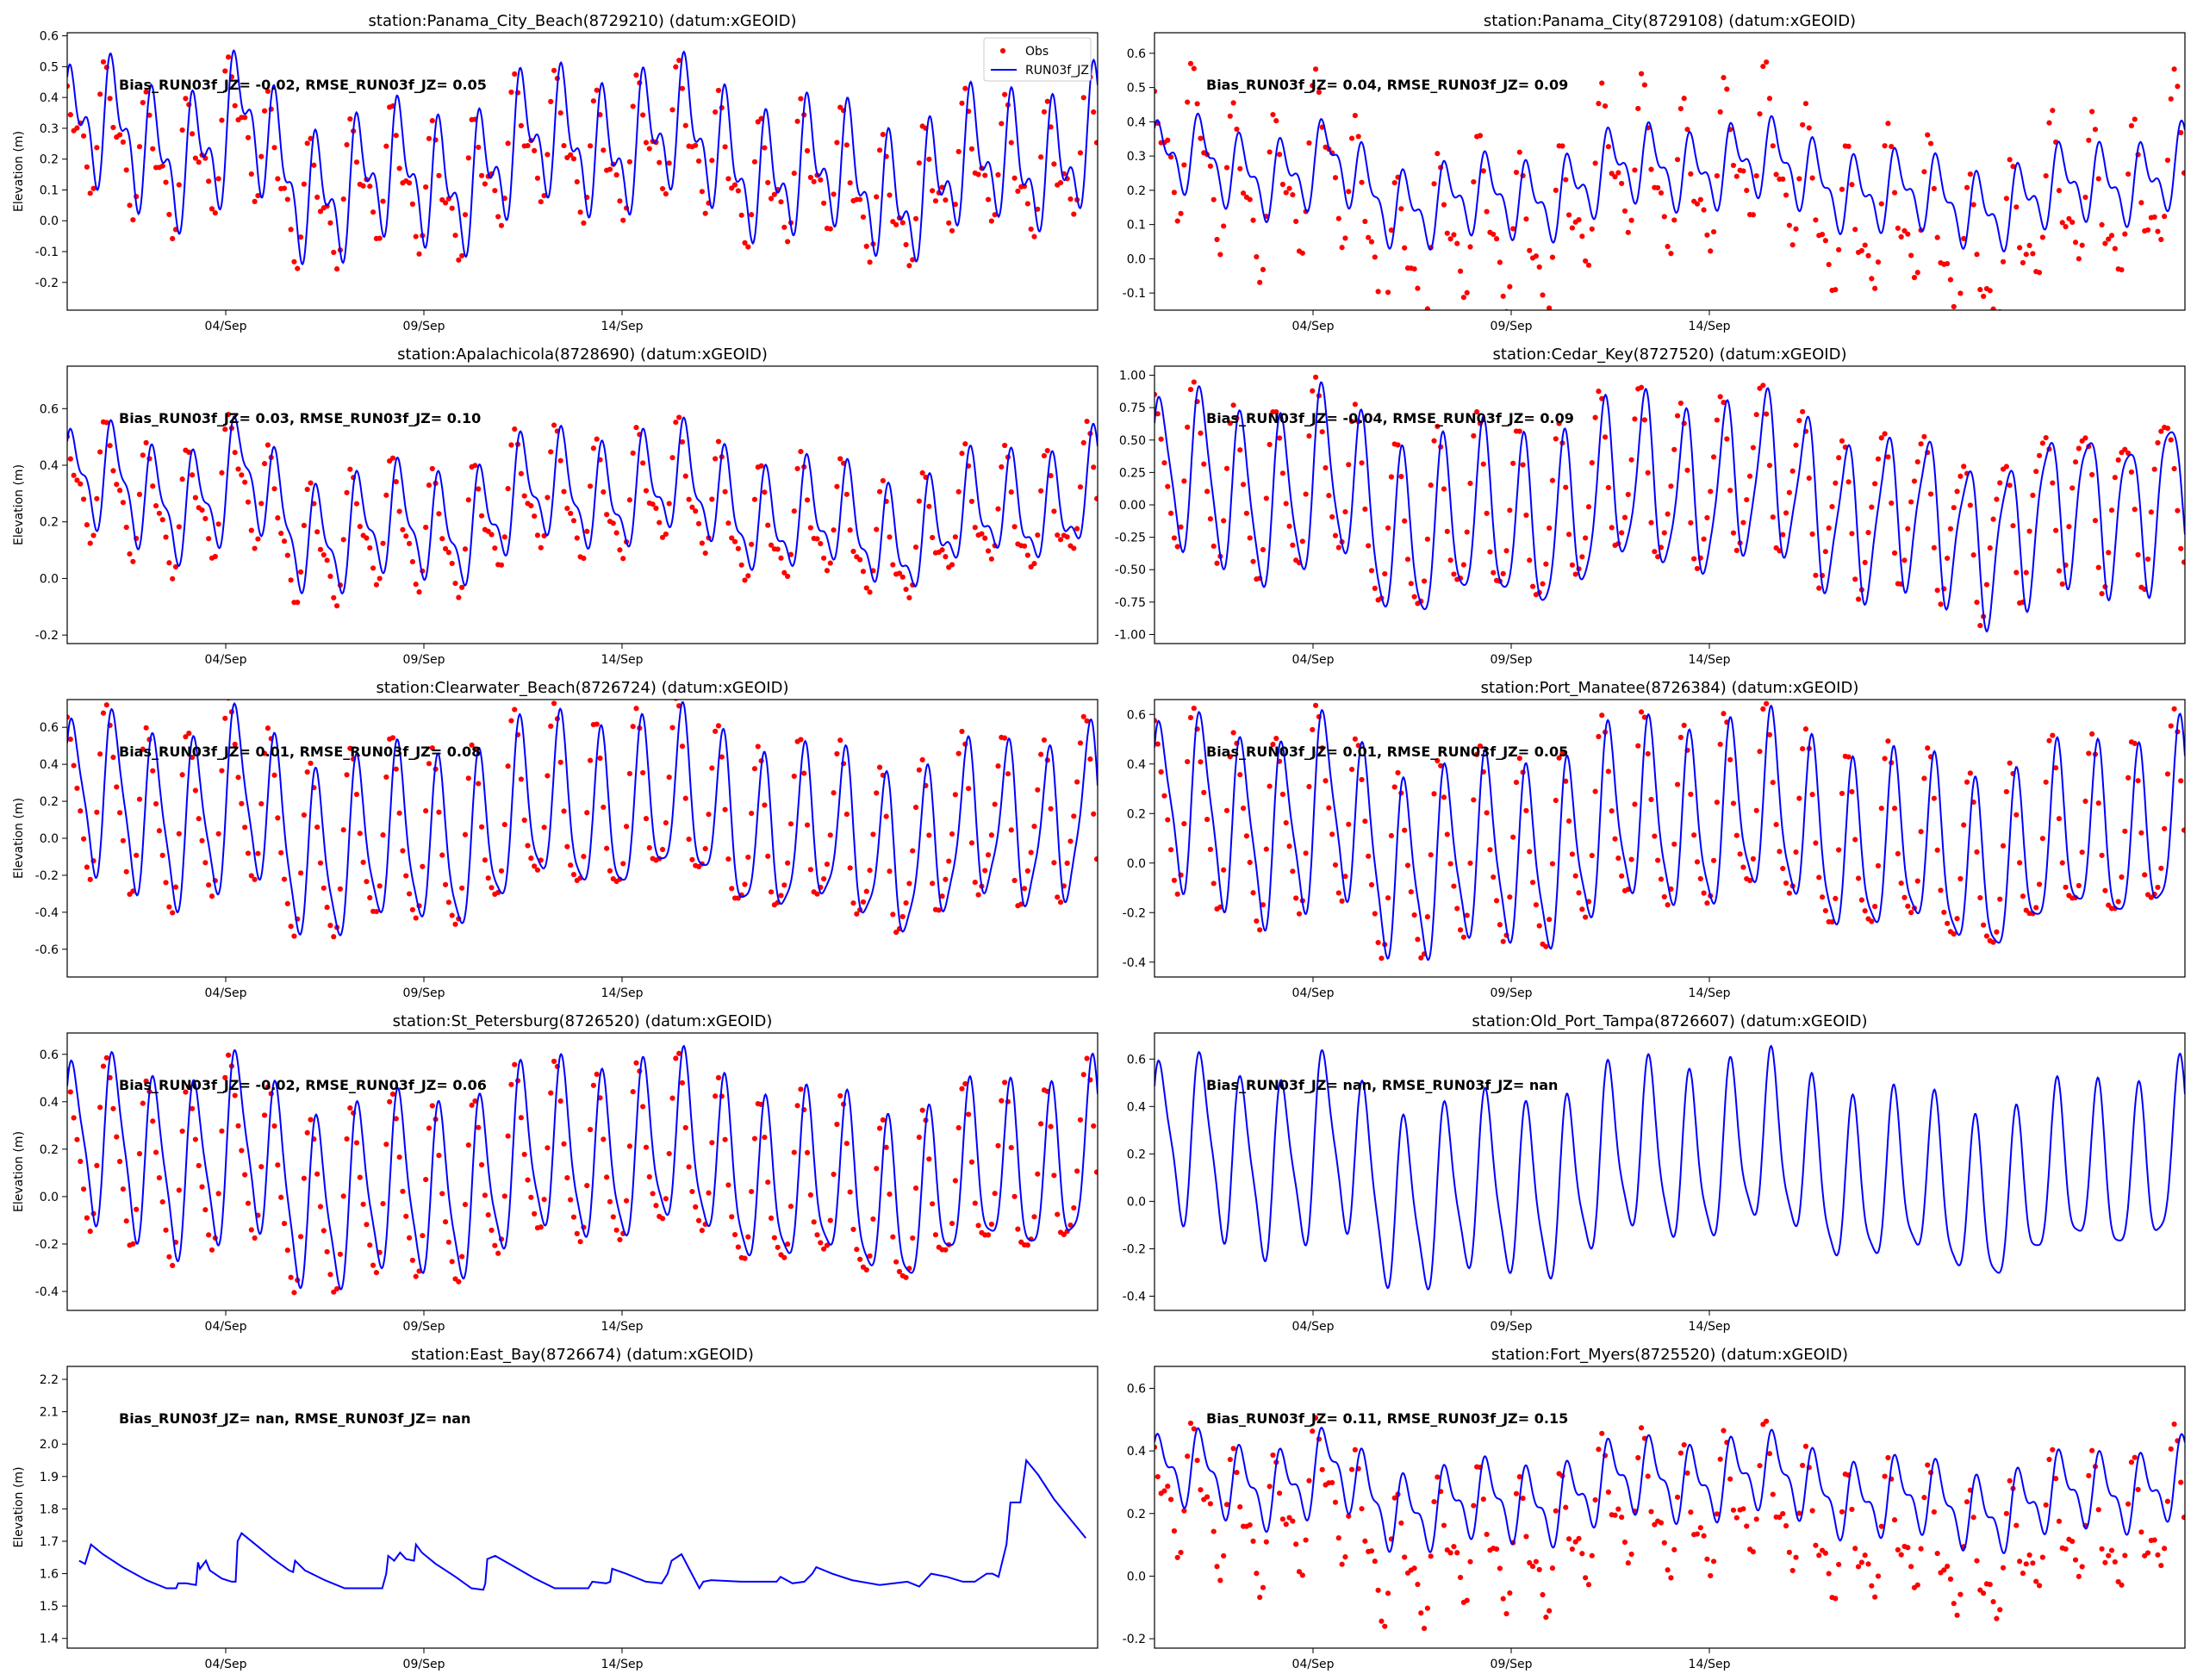 The image size is (2197, 1680). What do you see at coordinates (1512, 993) in the screenshot?
I see `x-tick-label: 09/Sep` at bounding box center [1512, 993].